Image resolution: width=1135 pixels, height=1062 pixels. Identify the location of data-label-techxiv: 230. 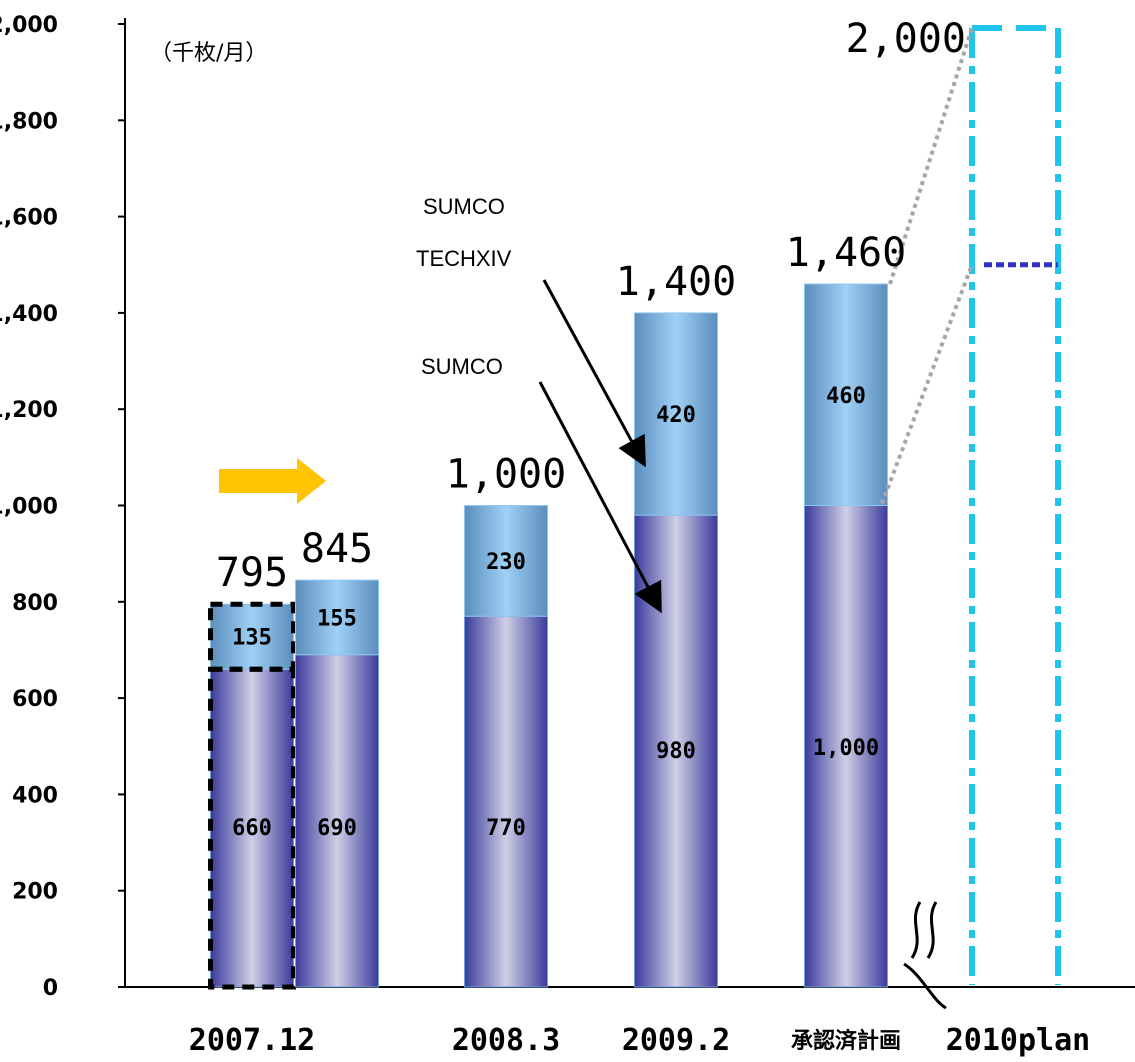
(506, 562).